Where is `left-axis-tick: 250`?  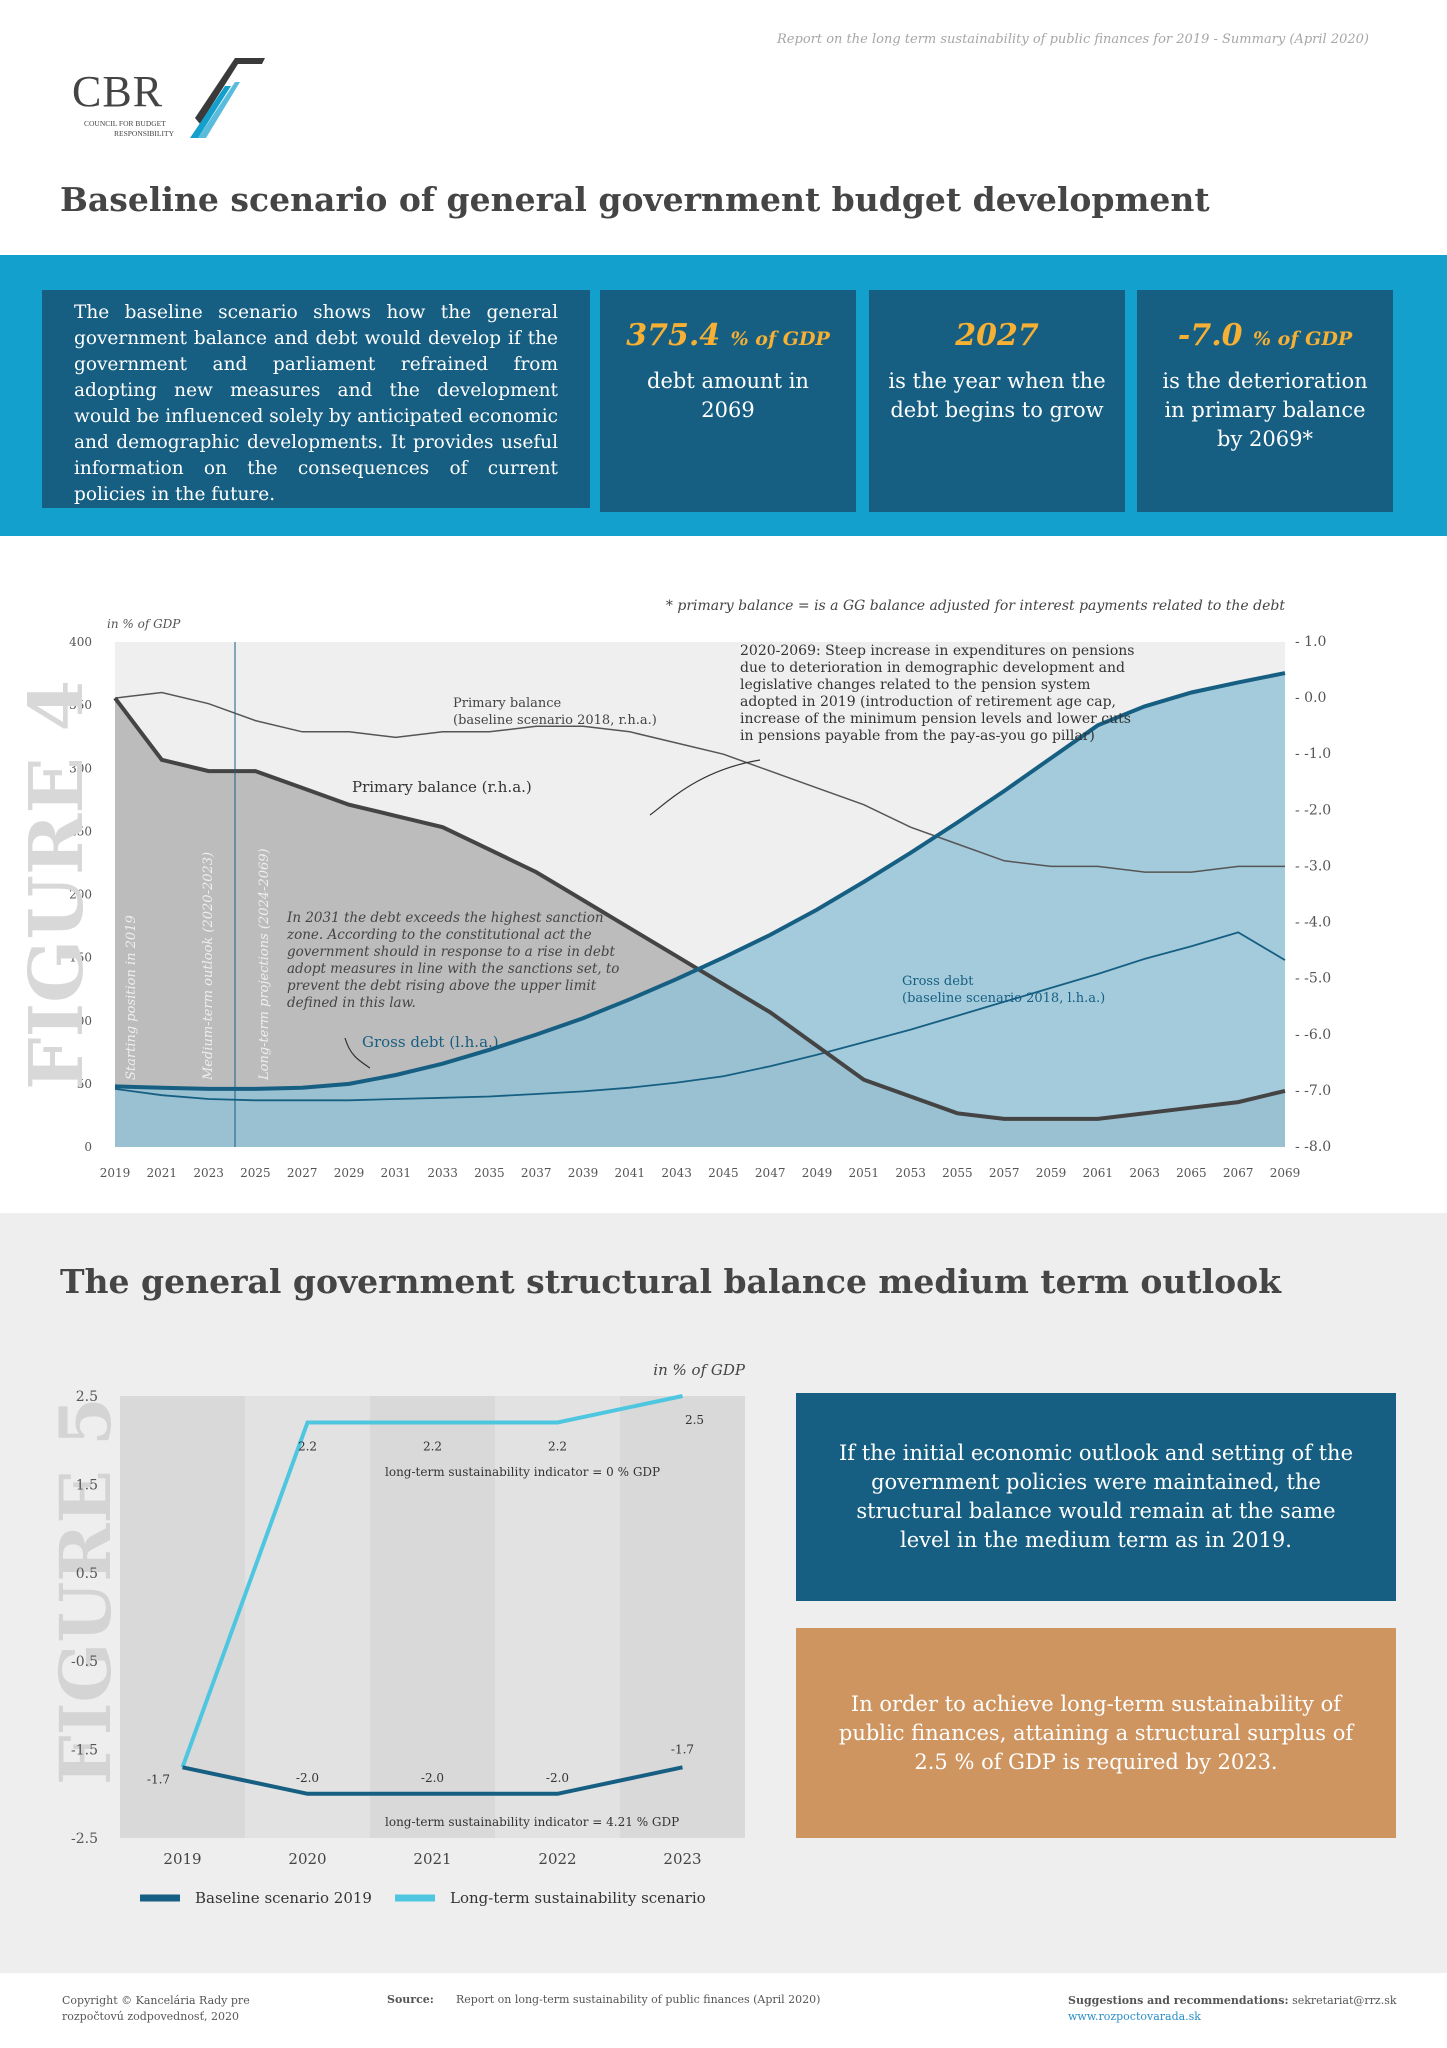 left-axis-tick: 250 is located at coordinates (80, 831).